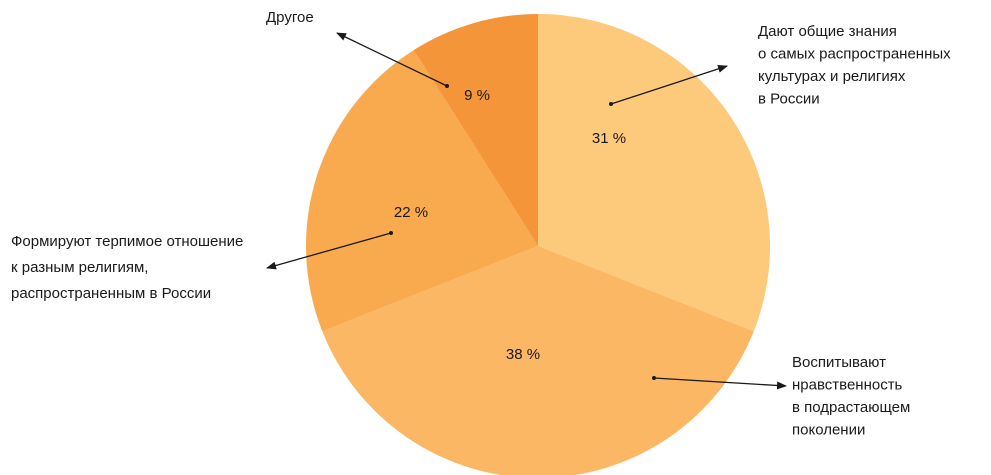  Describe the element at coordinates (851, 407) in the screenshot. I see `slice-category-label-line: в подрастающем` at that location.